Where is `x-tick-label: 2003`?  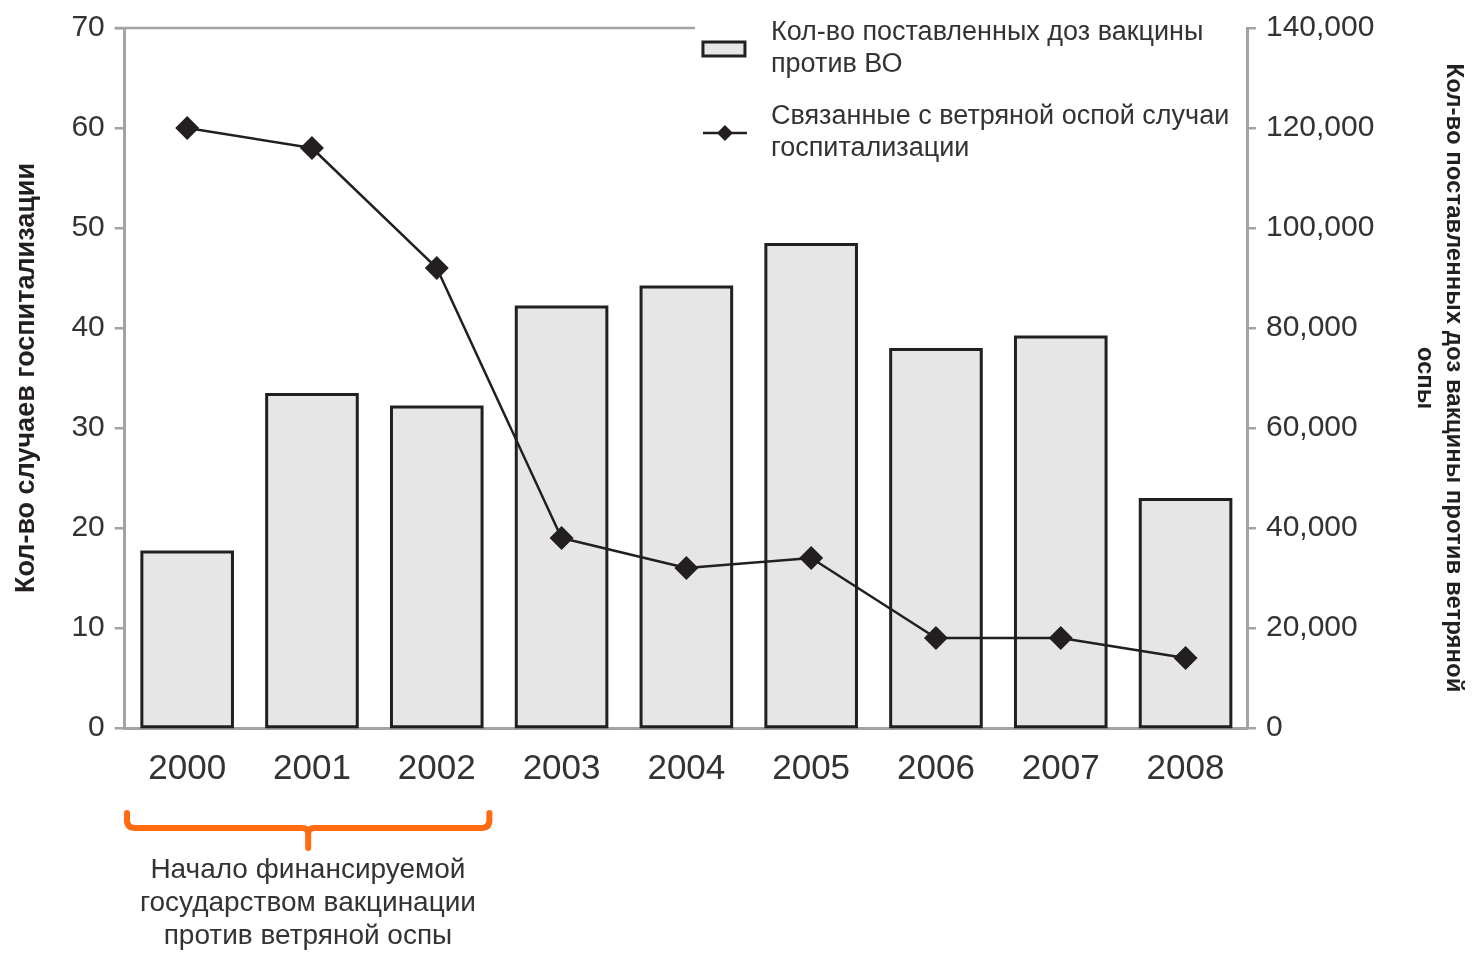 x-tick-label: 2003 is located at coordinates (561, 766).